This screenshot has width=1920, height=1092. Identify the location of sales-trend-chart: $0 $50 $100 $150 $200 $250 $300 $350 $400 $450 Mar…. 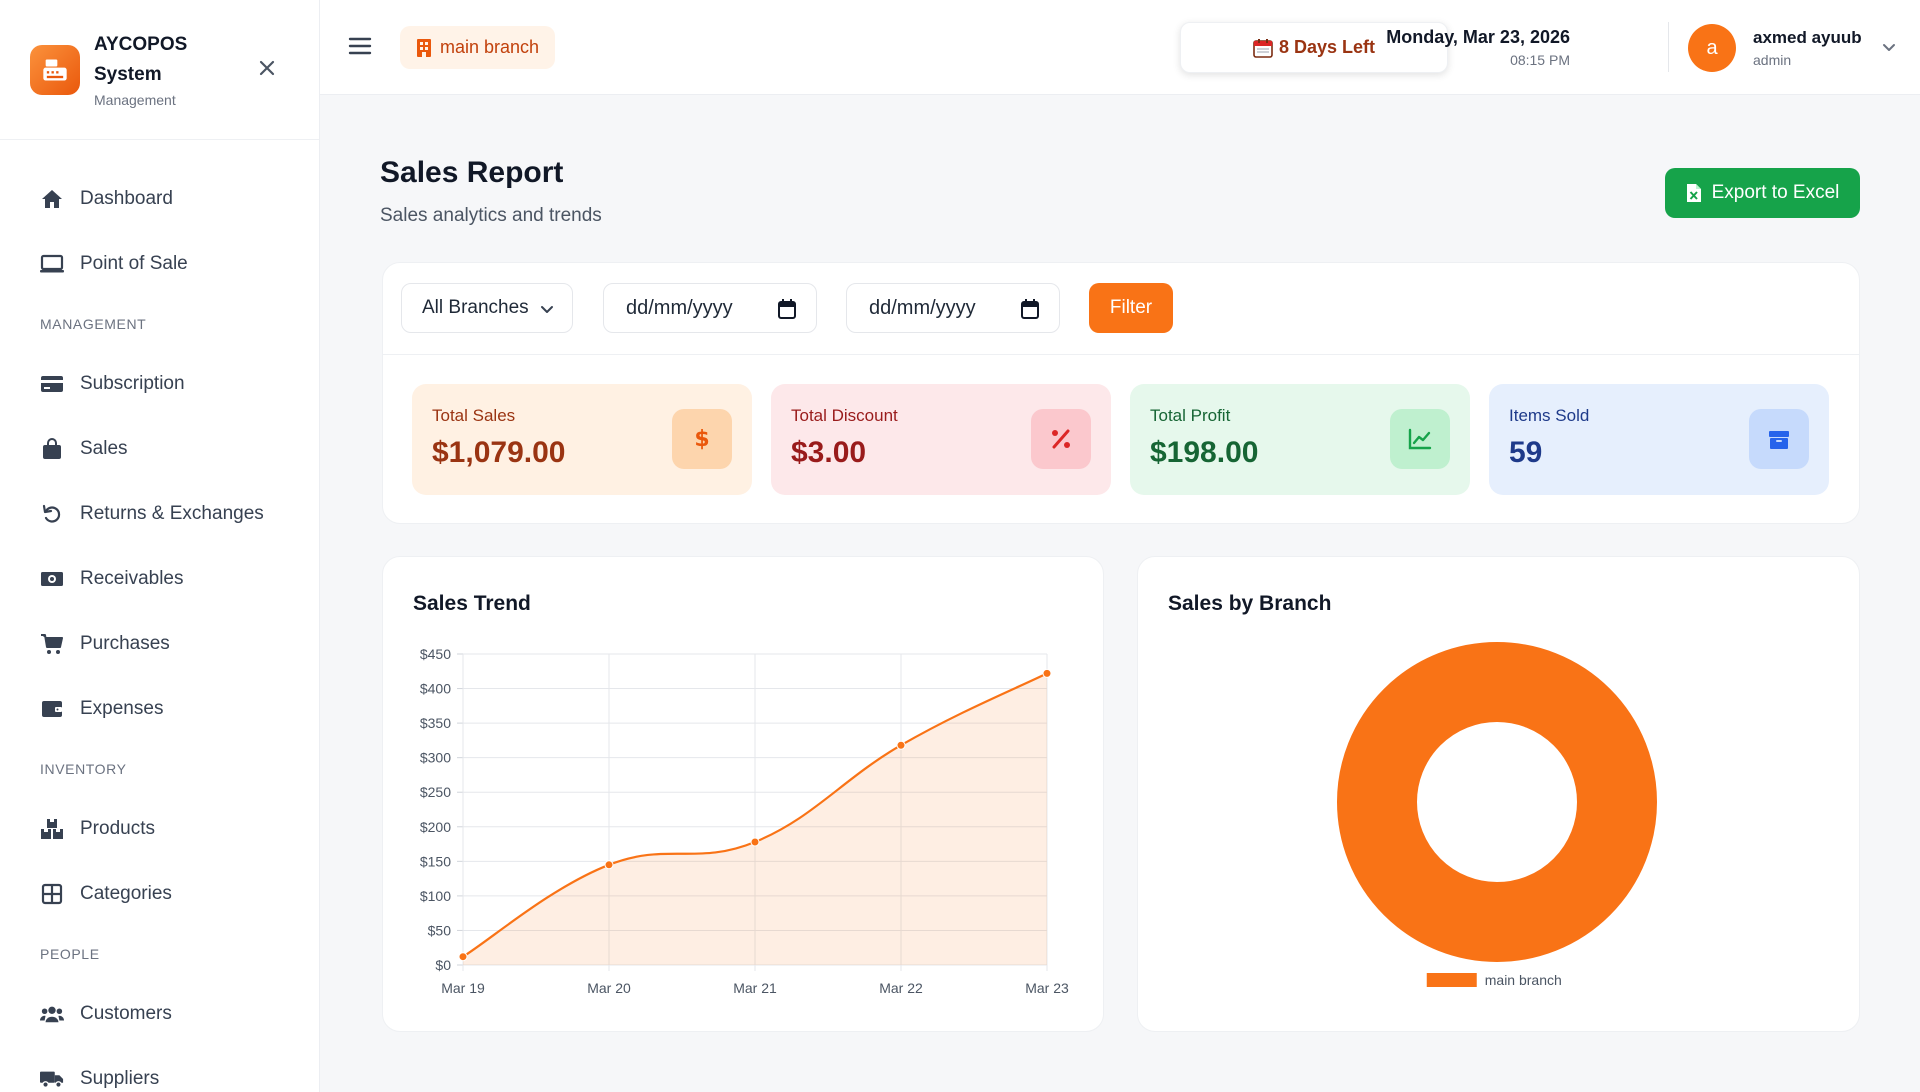
(744, 821).